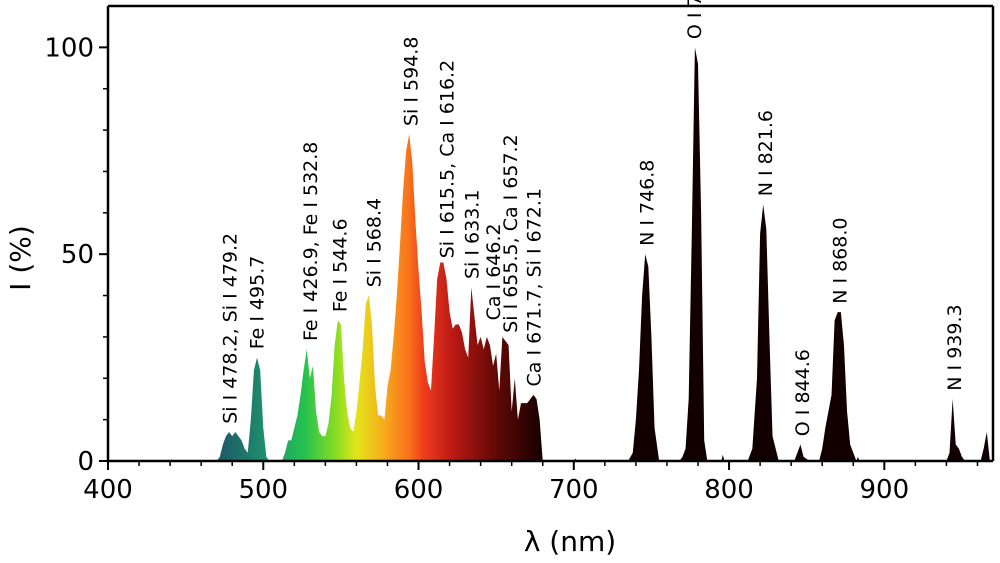 This screenshot has width=1000, height=563. What do you see at coordinates (69, 48) in the screenshot?
I see `y-tick-label: 100` at bounding box center [69, 48].